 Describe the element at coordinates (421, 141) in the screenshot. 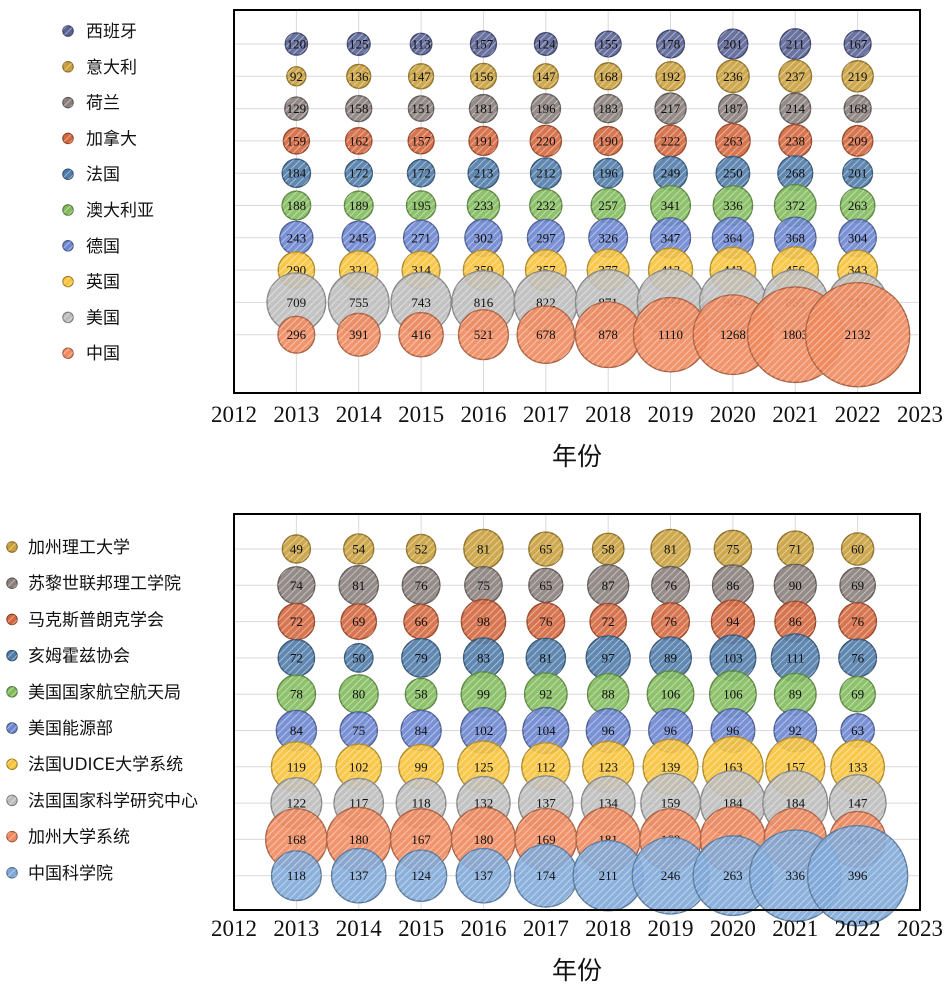

I see `bubble-2015: 157` at that location.